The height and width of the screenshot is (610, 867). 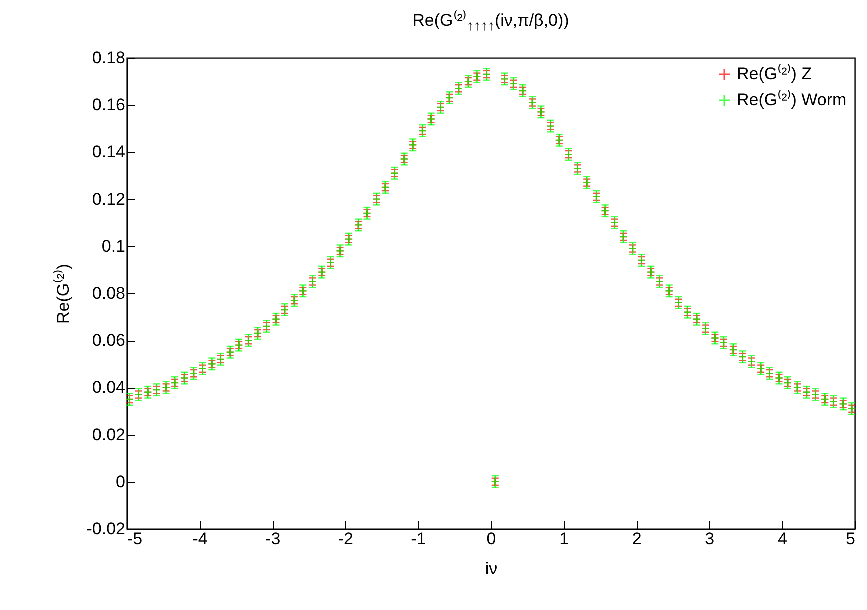 What do you see at coordinates (637, 539) in the screenshot?
I see `x-tick-label: 2` at bounding box center [637, 539].